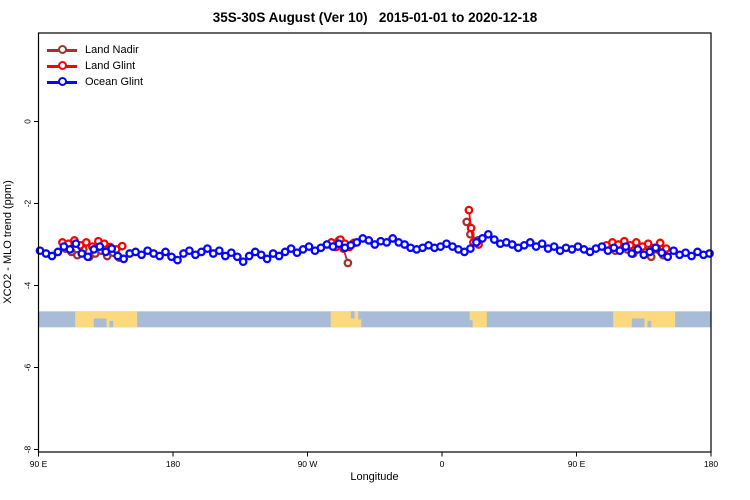  I want to click on y-axis-label: XCO2 - MLO trend (ppm), so click(8, 242).